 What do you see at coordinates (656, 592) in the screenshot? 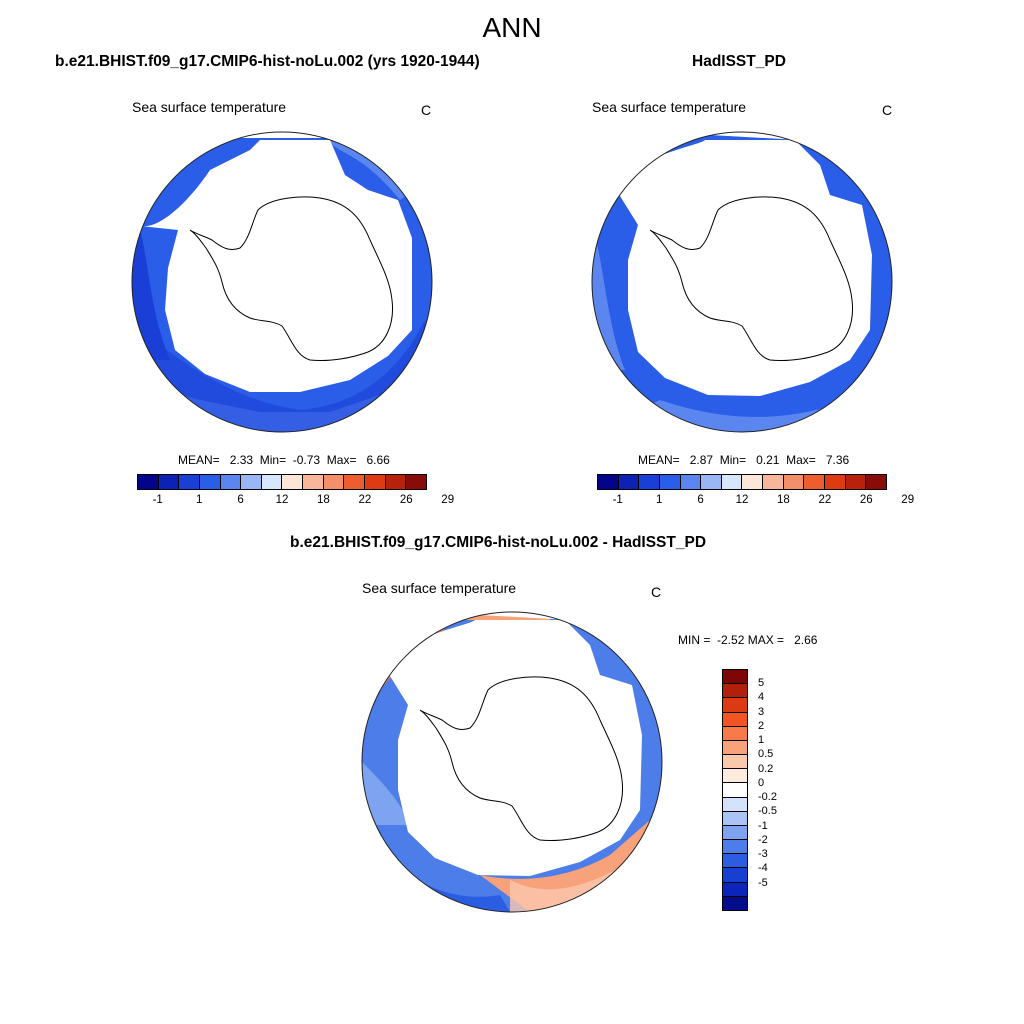
I see `panel-3-units: C` at bounding box center [656, 592].